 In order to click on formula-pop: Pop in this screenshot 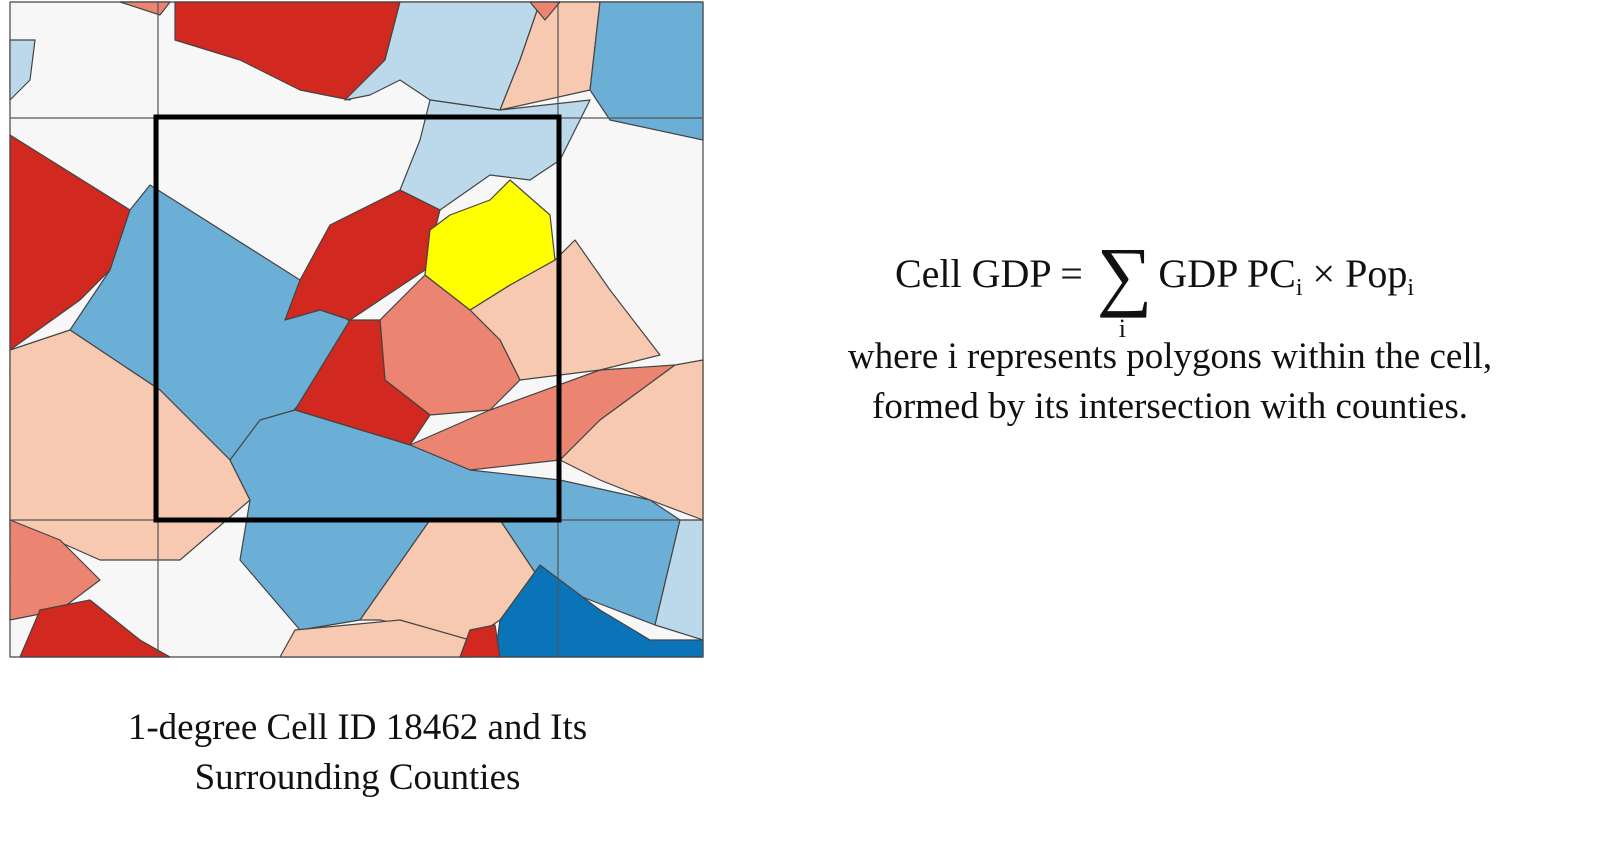, I will do `click(1376, 273)`.